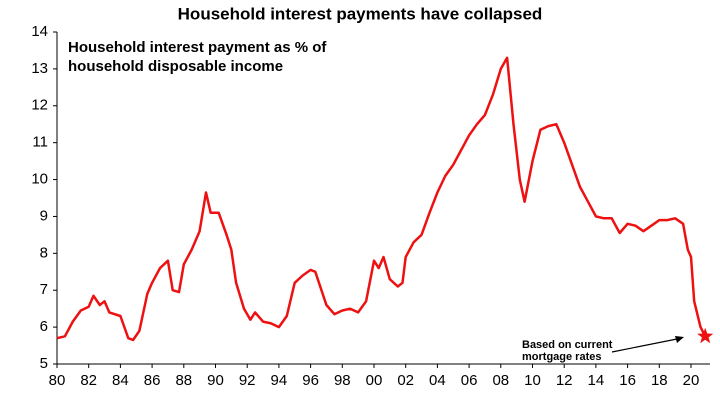 The height and width of the screenshot is (405, 720). I want to click on x-tick-label: 80, so click(57, 380).